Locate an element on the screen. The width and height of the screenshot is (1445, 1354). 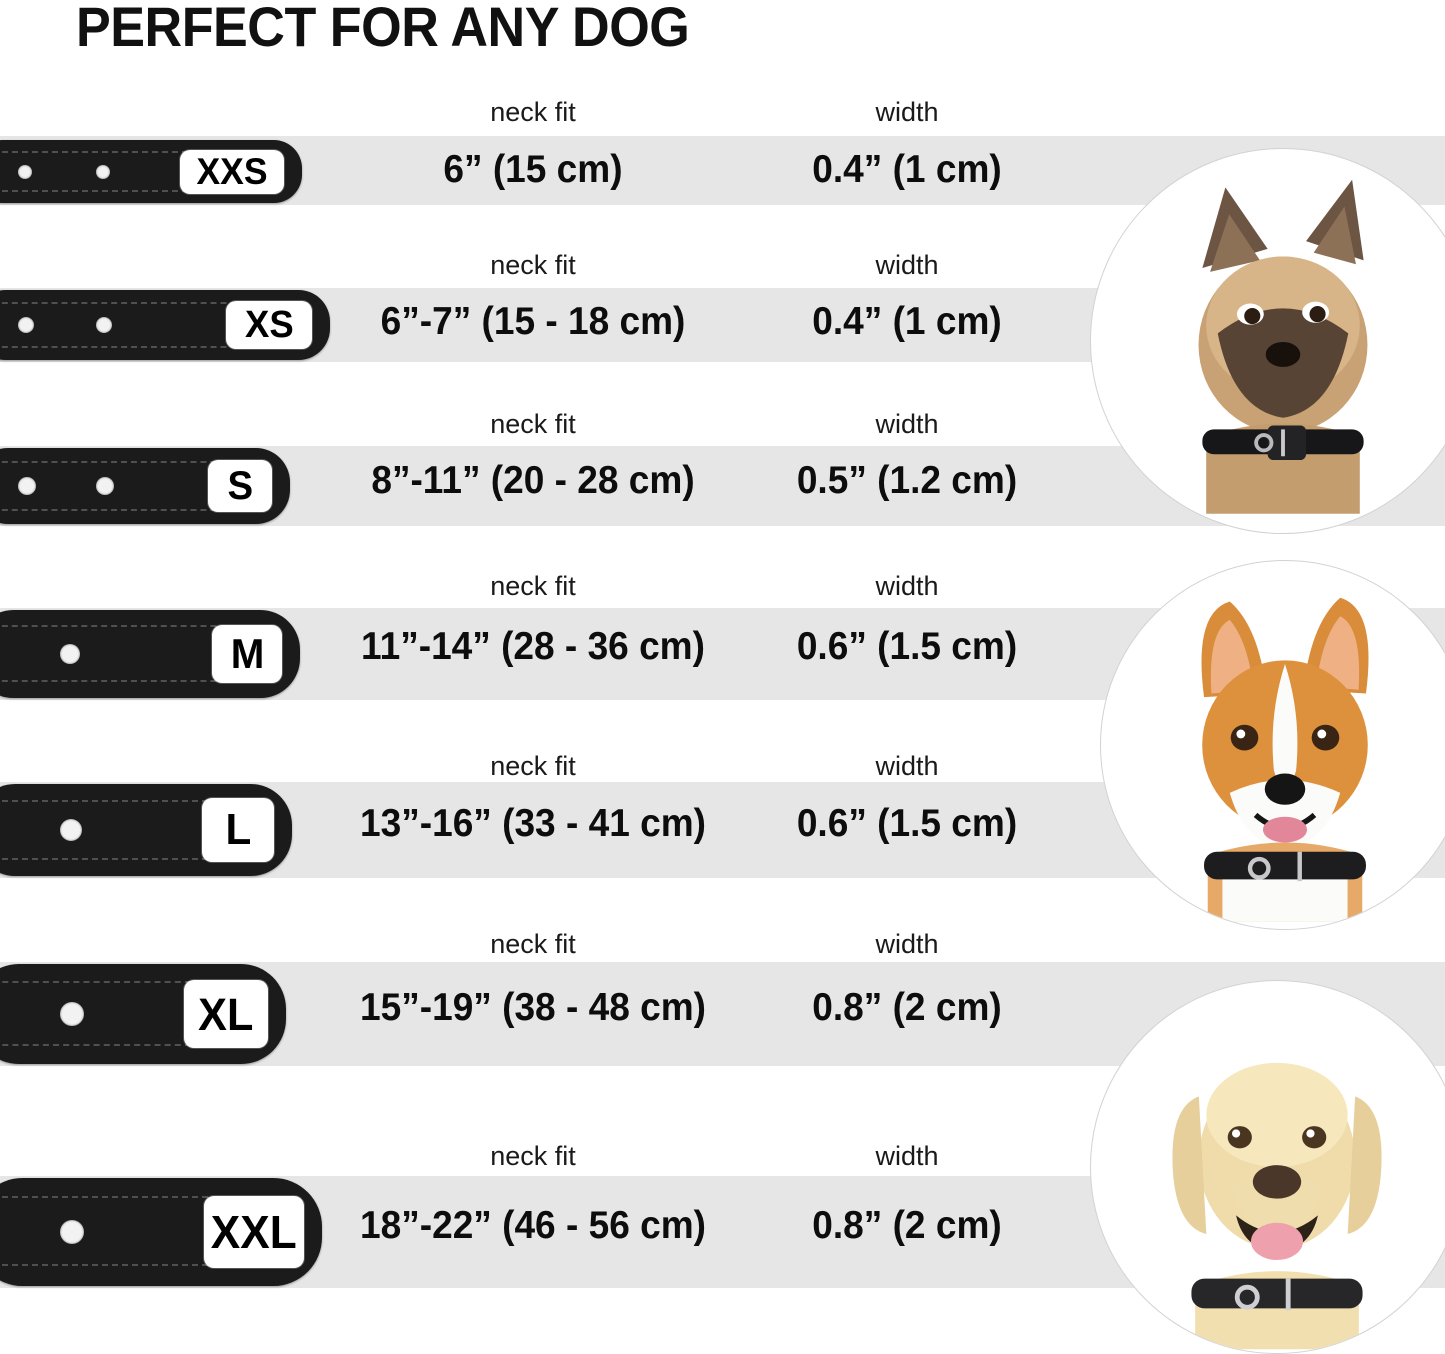
size-tag-label: XL is located at coordinates (226, 1014).